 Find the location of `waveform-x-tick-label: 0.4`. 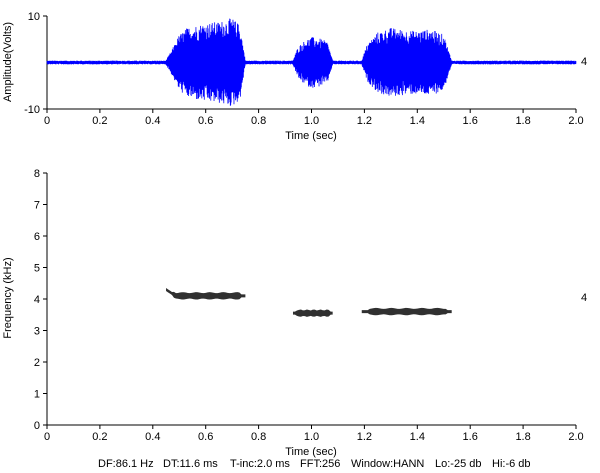

waveform-x-tick-label: 0.4 is located at coordinates (152, 121).